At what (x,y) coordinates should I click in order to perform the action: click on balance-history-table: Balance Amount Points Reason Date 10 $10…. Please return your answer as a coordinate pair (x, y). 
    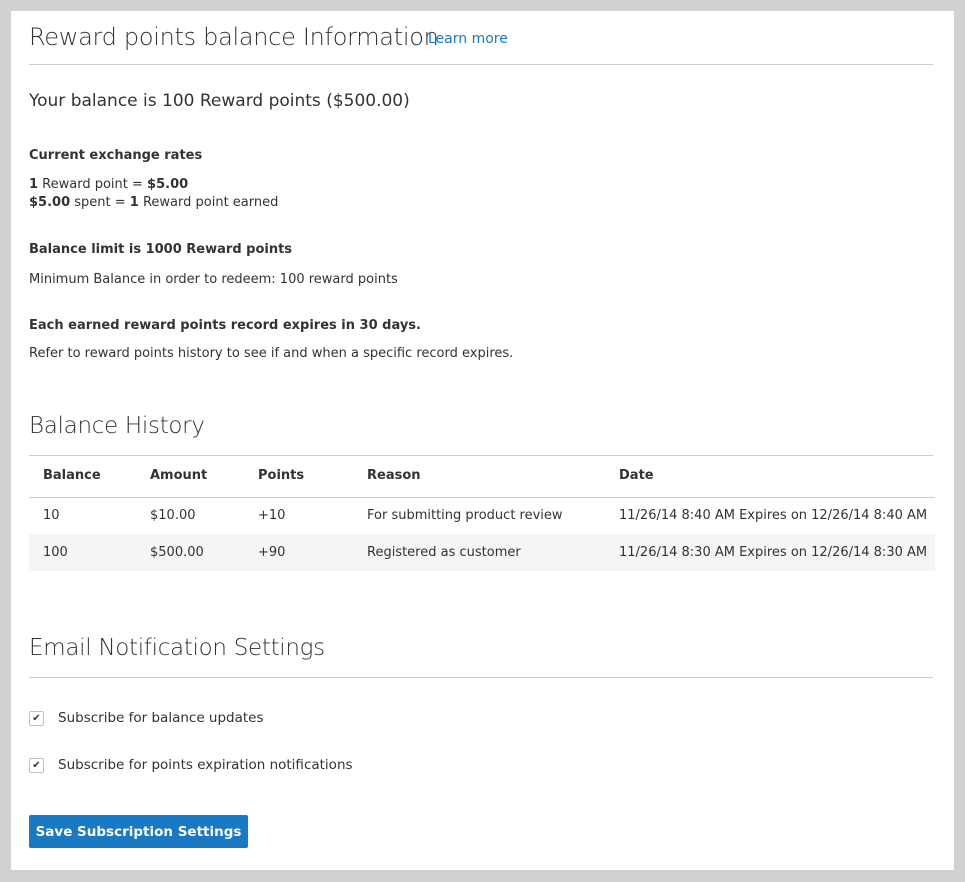
    Looking at the image, I should click on (482, 513).